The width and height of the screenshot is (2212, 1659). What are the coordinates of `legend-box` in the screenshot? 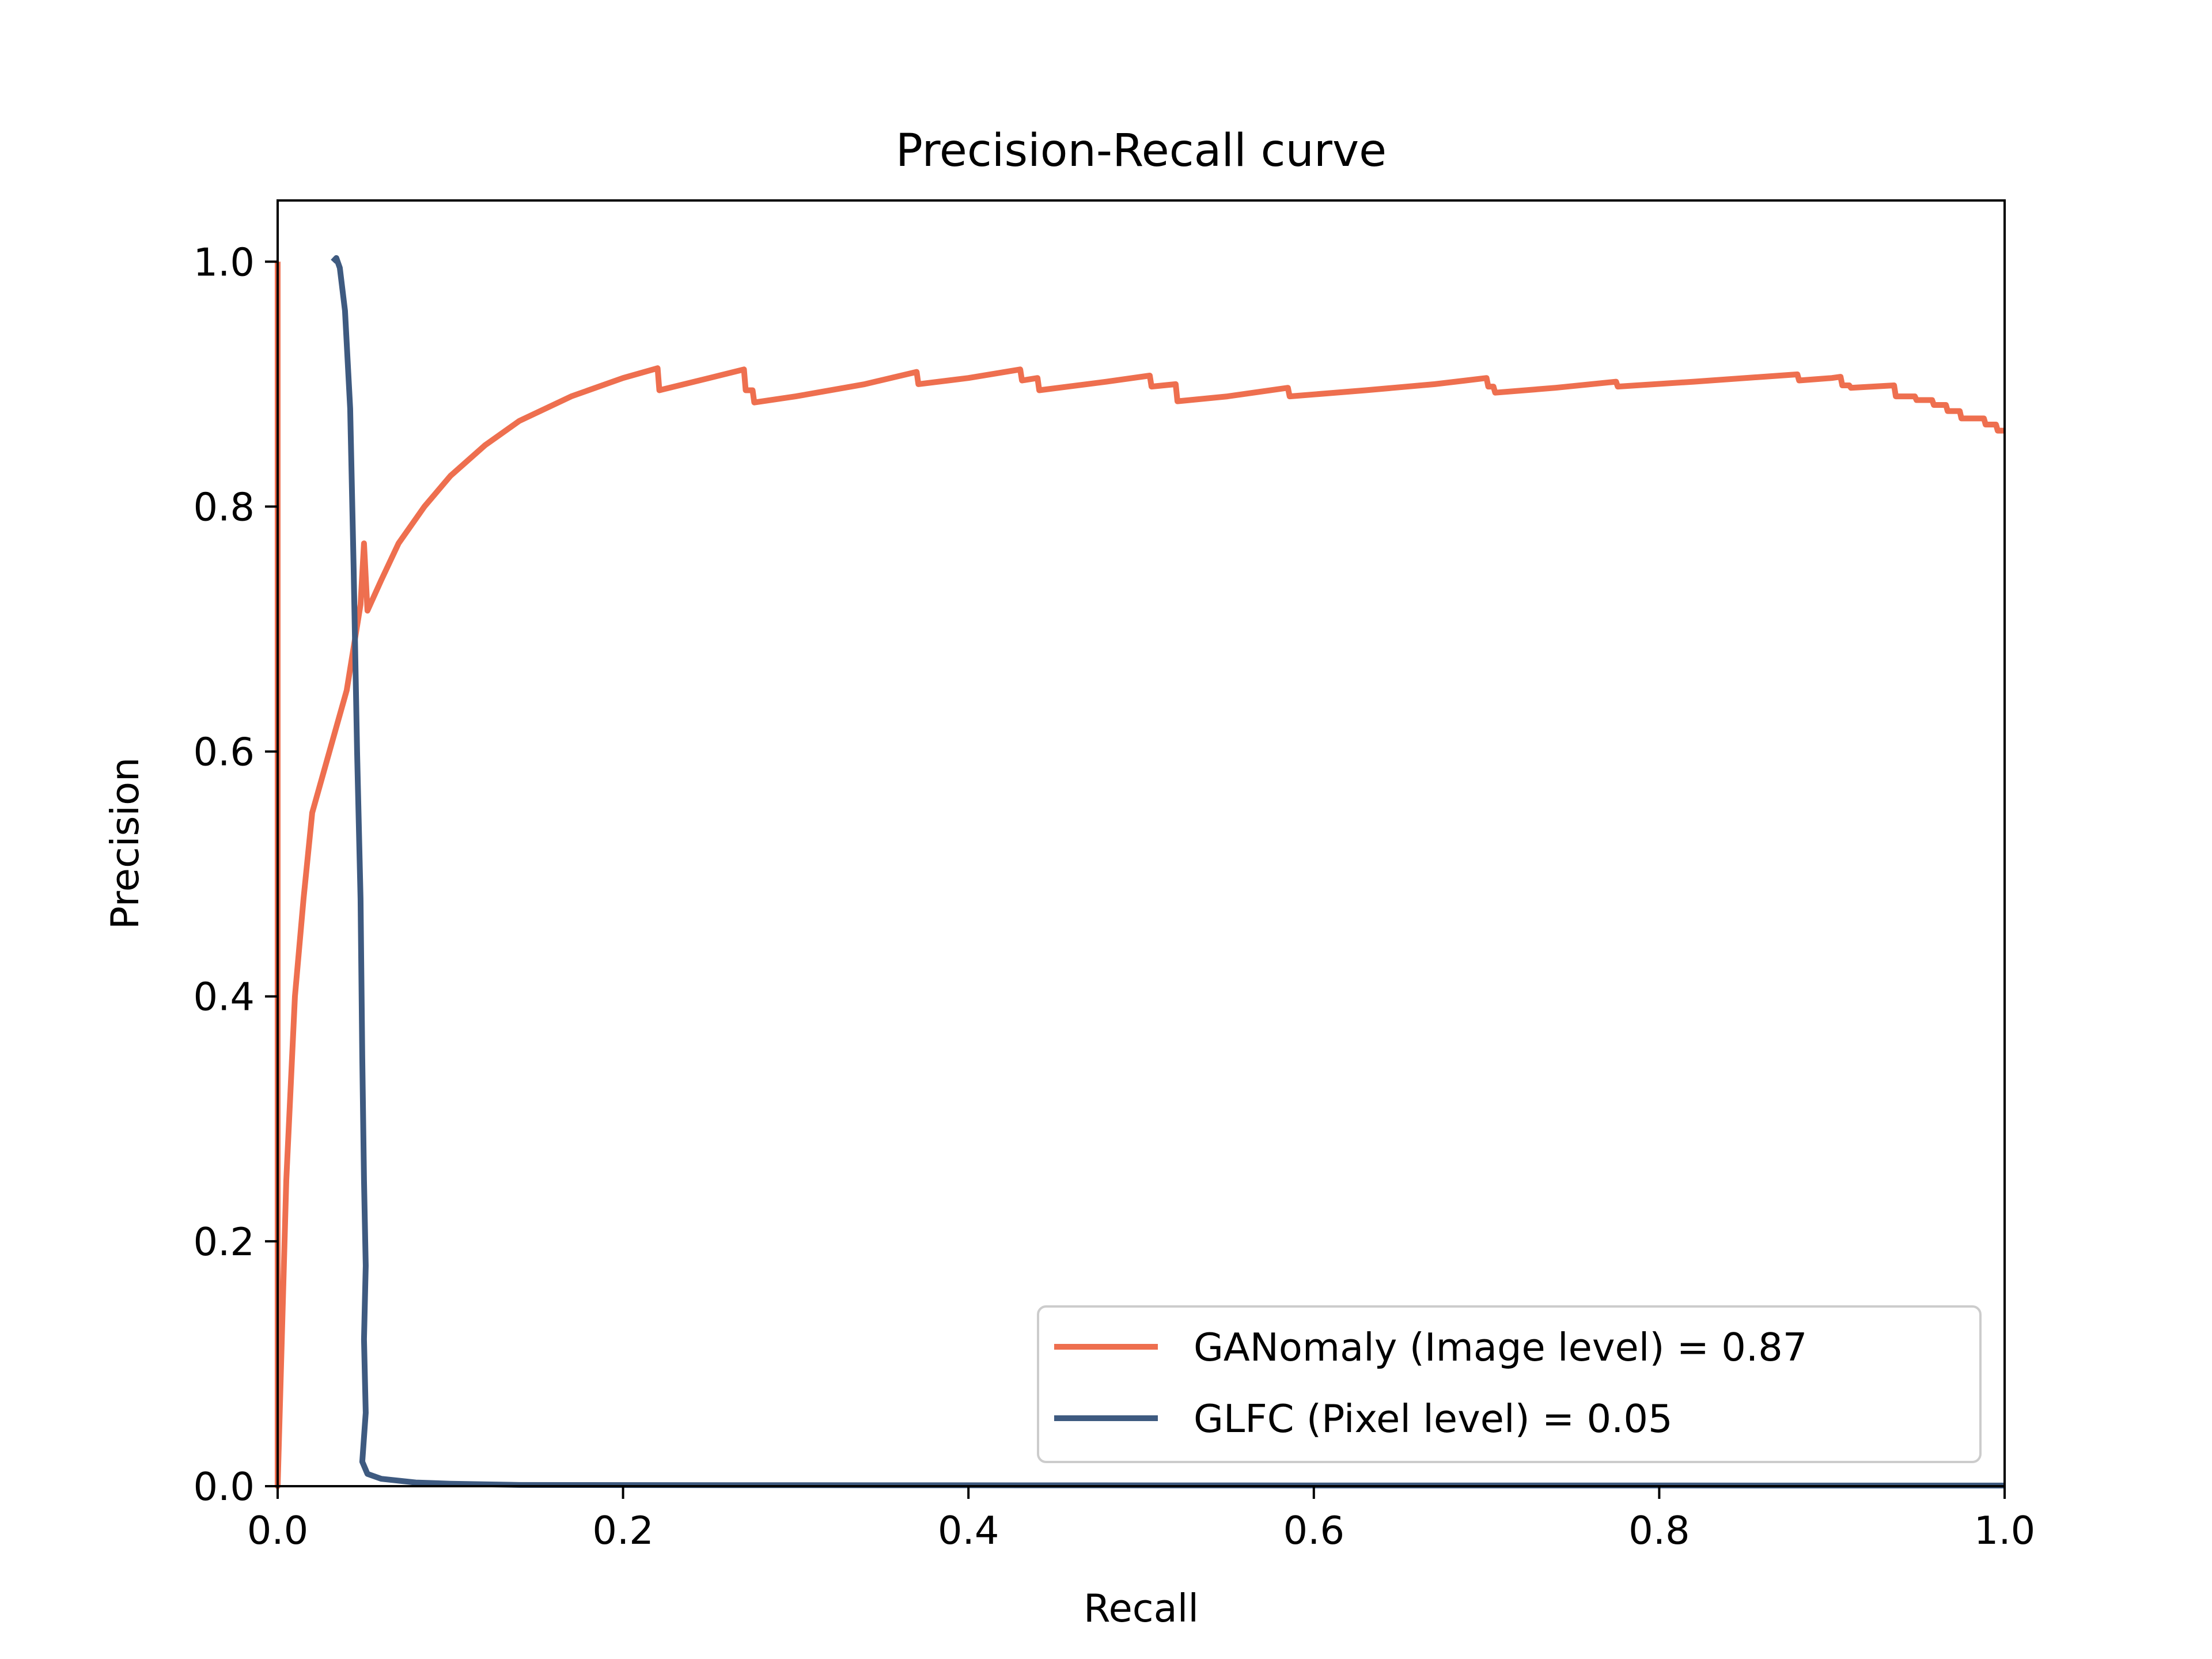 It's located at (1509, 1384).